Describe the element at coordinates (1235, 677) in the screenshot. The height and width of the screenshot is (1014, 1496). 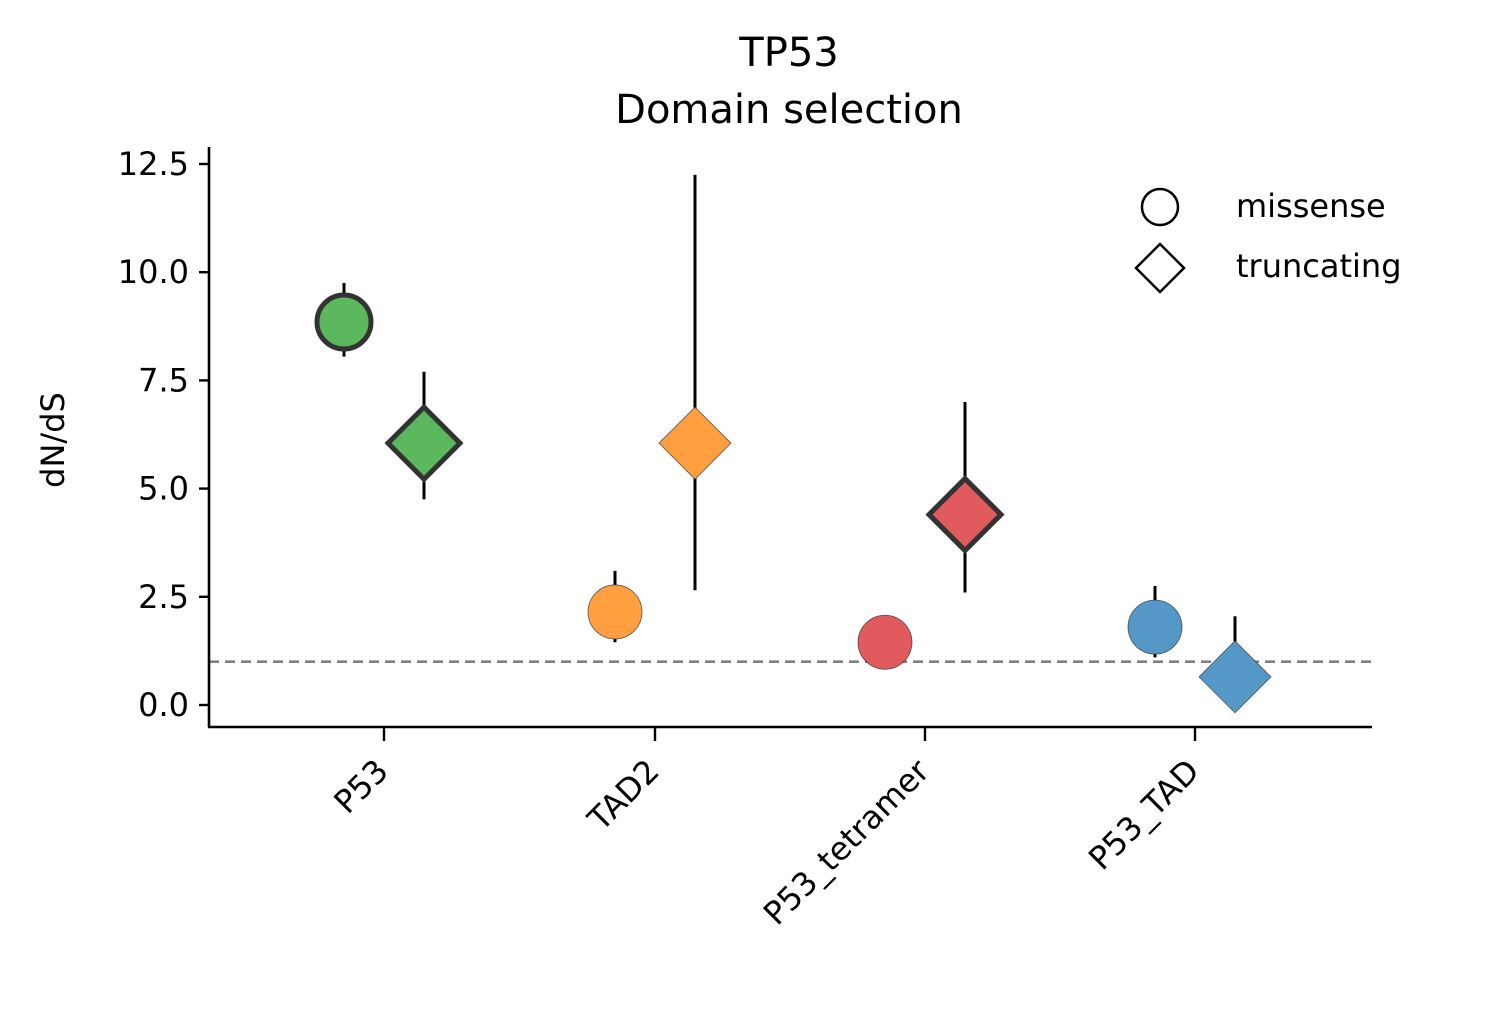
I see `point-truncating-p53-tad` at that location.